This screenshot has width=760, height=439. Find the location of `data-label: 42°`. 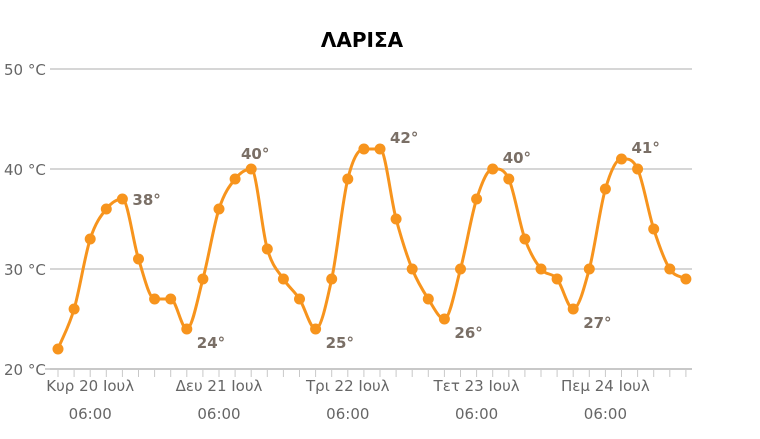

data-label: 42° is located at coordinates (404, 138).